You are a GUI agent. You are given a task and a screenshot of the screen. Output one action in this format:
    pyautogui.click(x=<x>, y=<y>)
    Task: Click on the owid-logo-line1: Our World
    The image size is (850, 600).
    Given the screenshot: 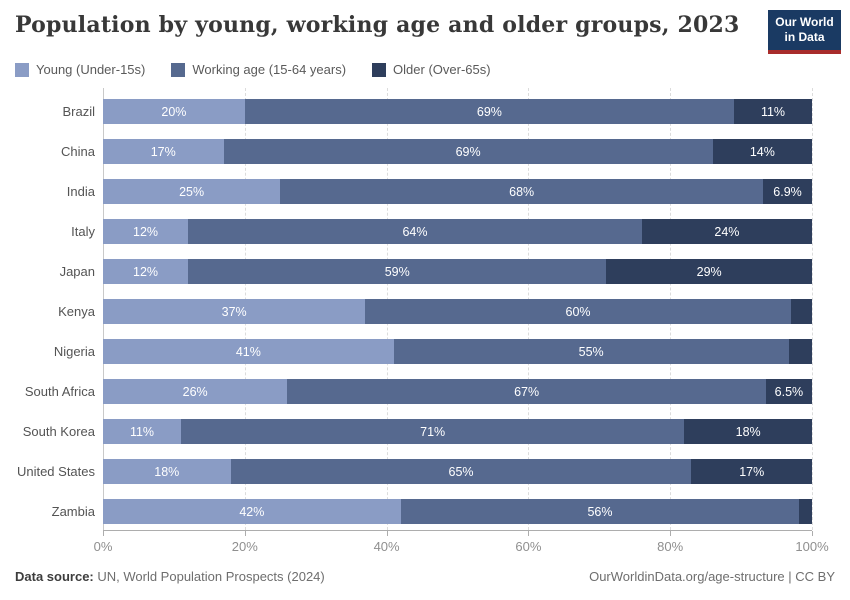 What is the action you would take?
    pyautogui.click(x=804, y=22)
    